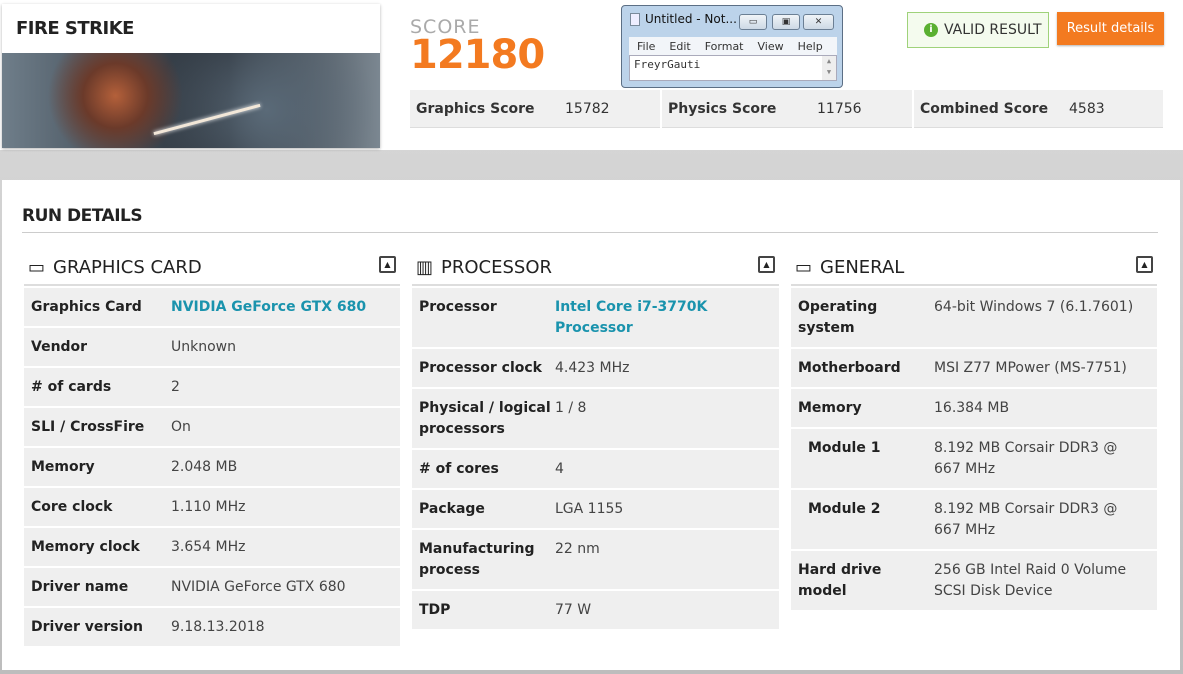 The width and height of the screenshot is (1183, 674). What do you see at coordinates (844, 448) in the screenshot?
I see `detail-label: Module 1` at bounding box center [844, 448].